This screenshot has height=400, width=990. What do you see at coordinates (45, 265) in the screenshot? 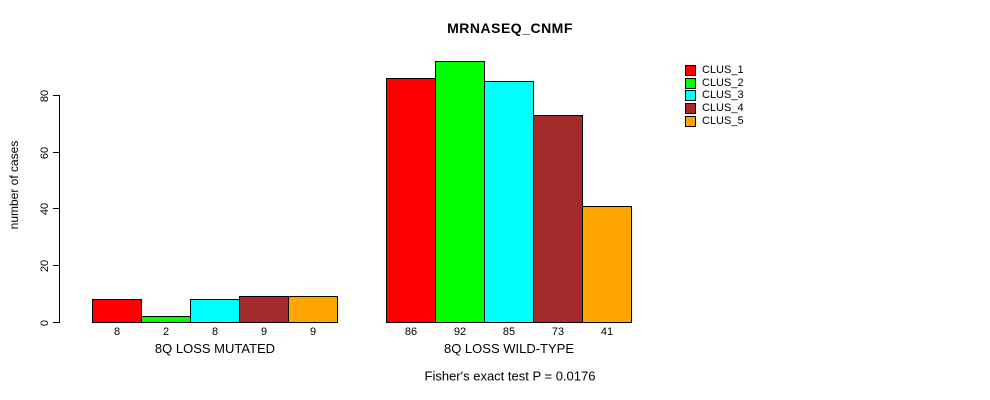
I see `y-tick-label: 20` at bounding box center [45, 265].